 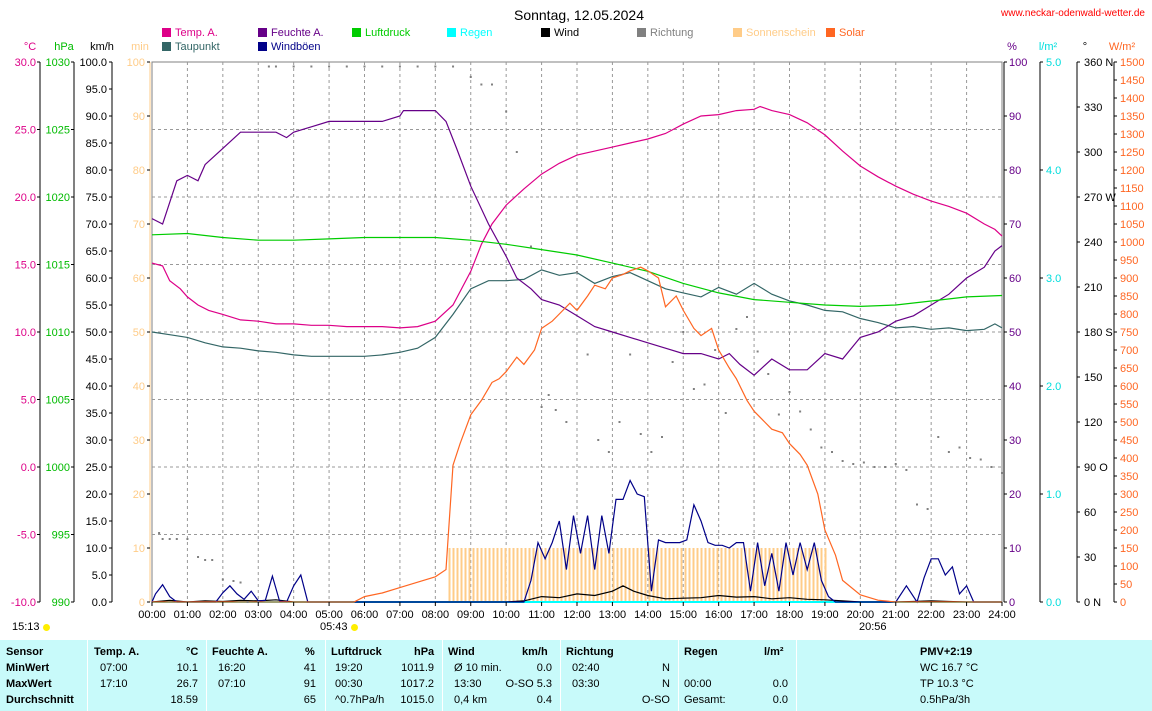 What do you see at coordinates (1015, 549) in the screenshot?
I see `humidity-tick-label: 10` at bounding box center [1015, 549].